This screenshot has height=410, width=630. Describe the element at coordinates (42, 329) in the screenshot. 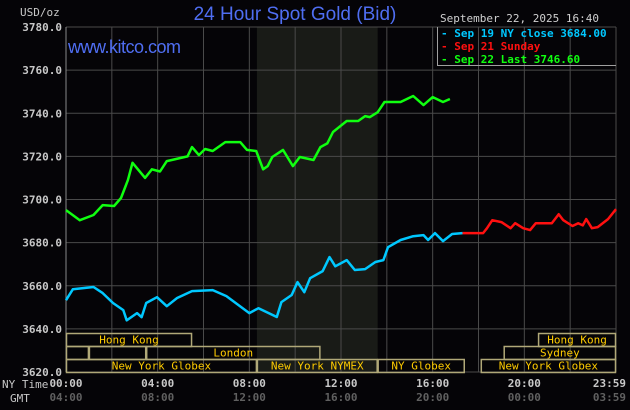

I see `y-tick-label: 3640.0` at that location.